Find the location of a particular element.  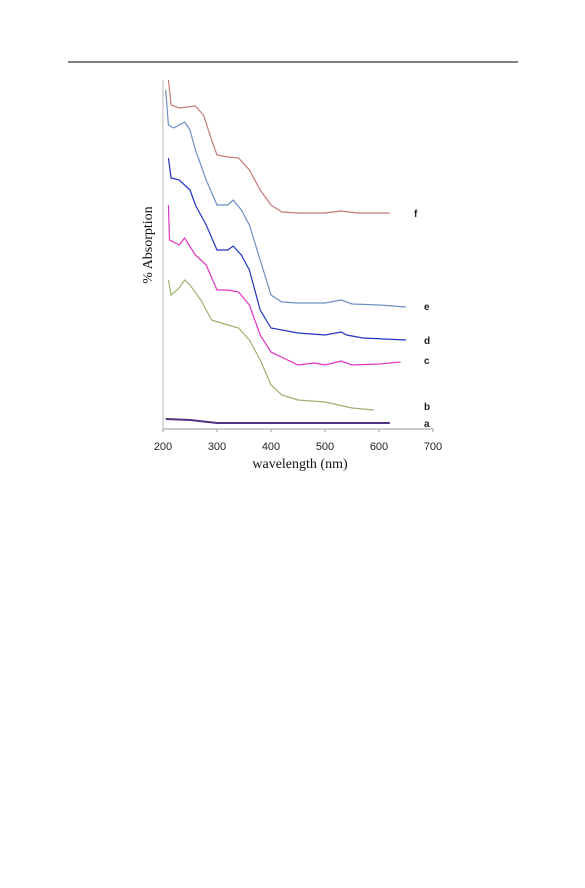

legend-label: b is located at coordinates (427, 407).